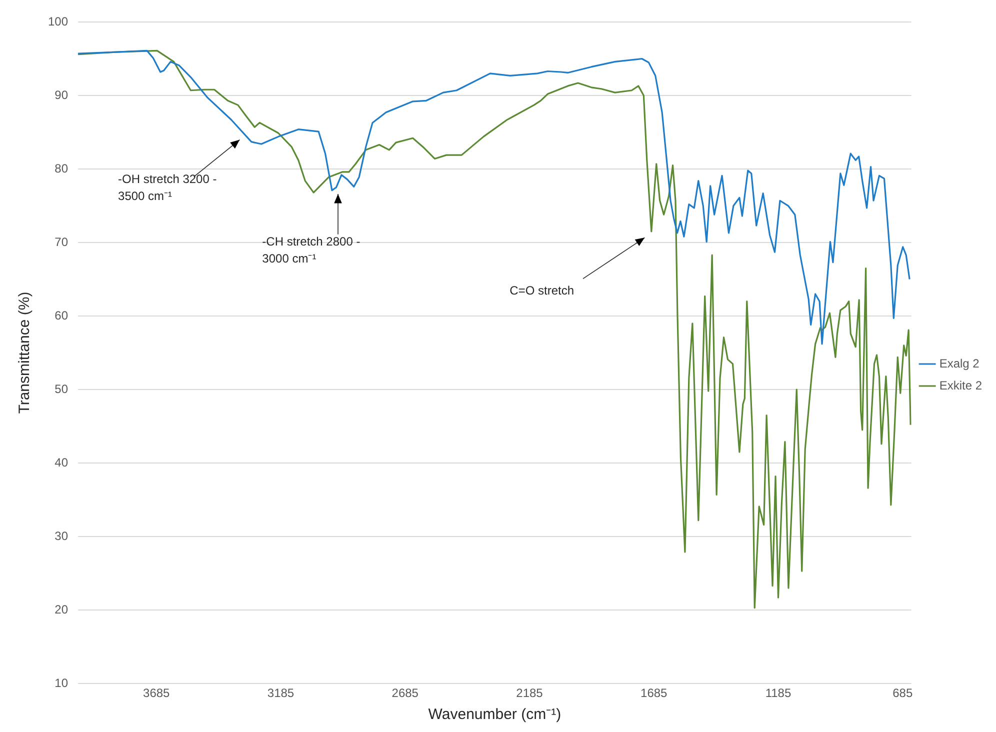  What do you see at coordinates (405, 693) in the screenshot?
I see `x-tick-label: 2685` at bounding box center [405, 693].